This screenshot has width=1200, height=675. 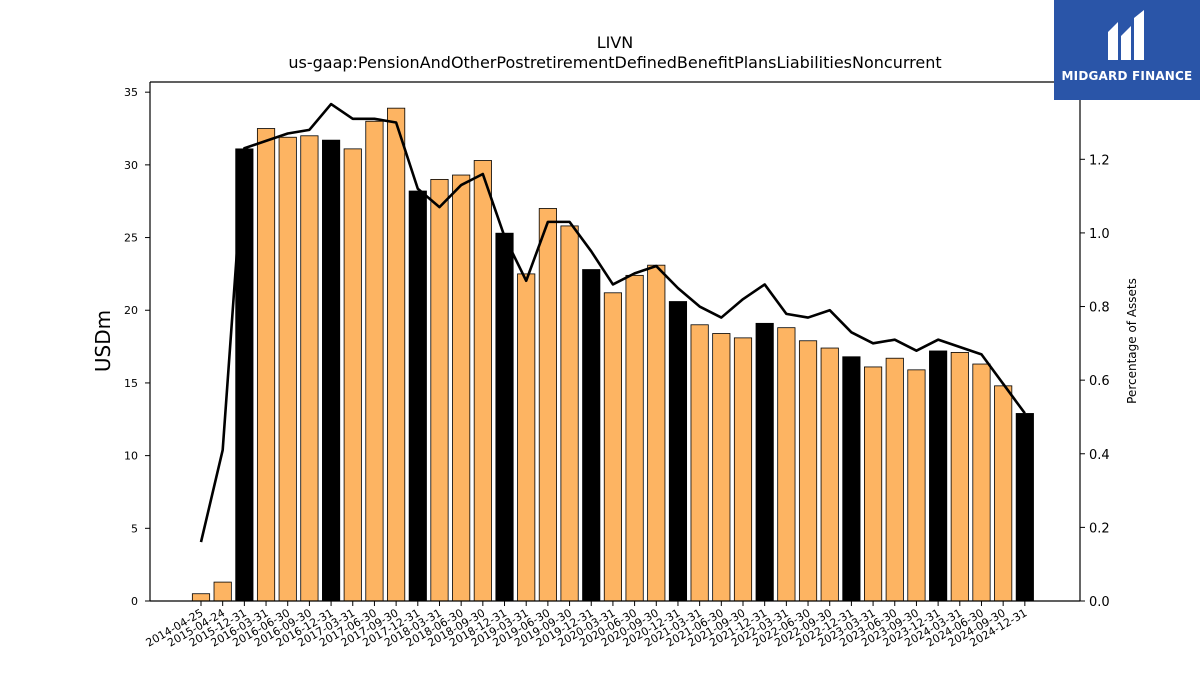 I want to click on y2-tick-label: 0.0, so click(x=1099, y=602).